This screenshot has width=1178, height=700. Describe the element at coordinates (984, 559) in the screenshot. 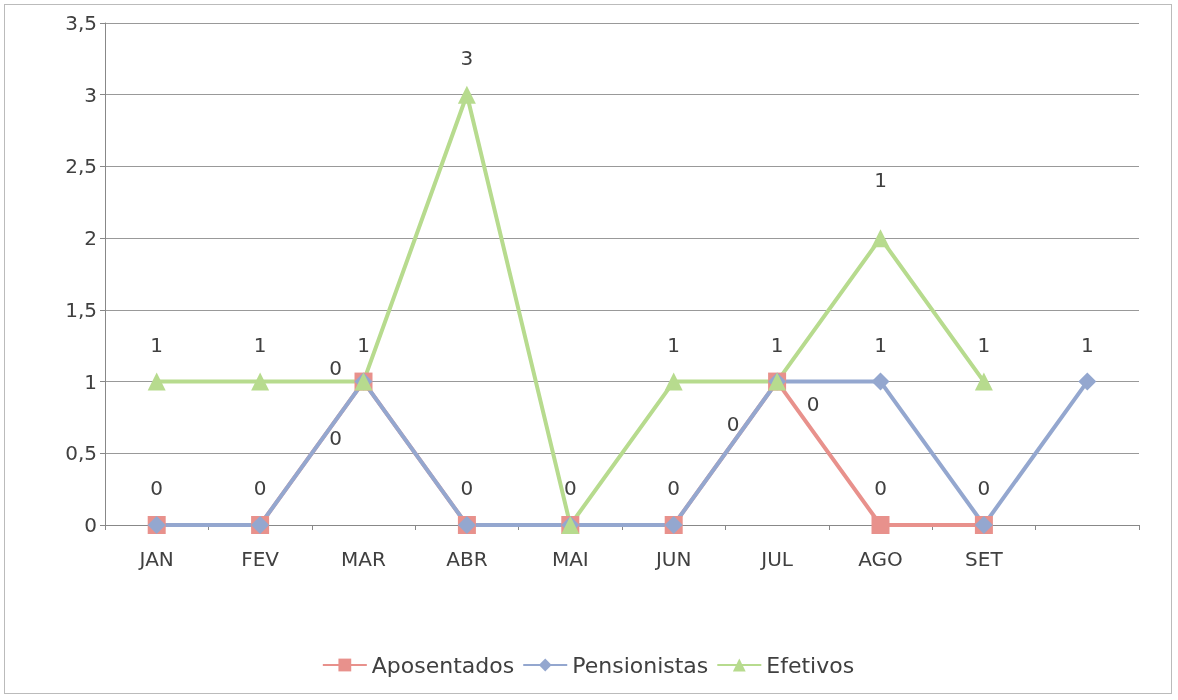

I see `x-tick-label: SET` at that location.